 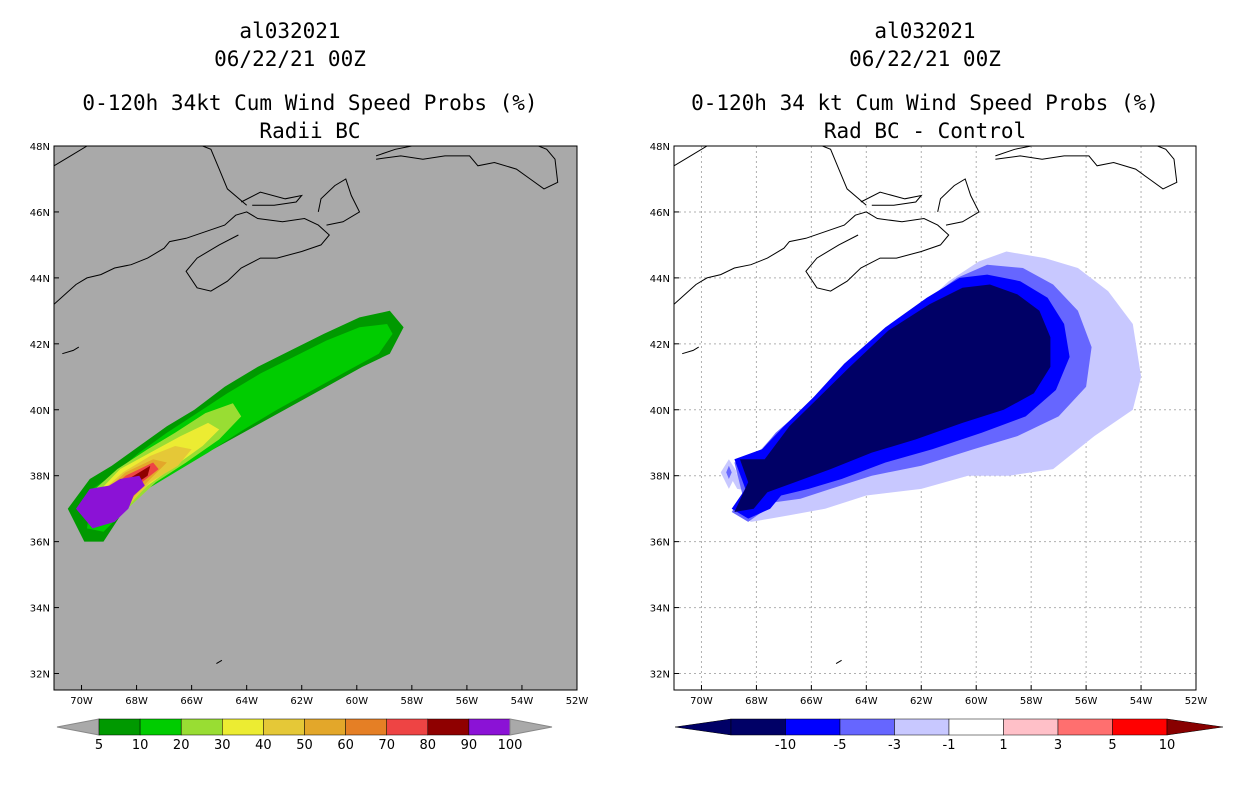 I want to click on right-colorbar: -10 -5 -3 -1 1 3 5 10, so click(x=949, y=735).